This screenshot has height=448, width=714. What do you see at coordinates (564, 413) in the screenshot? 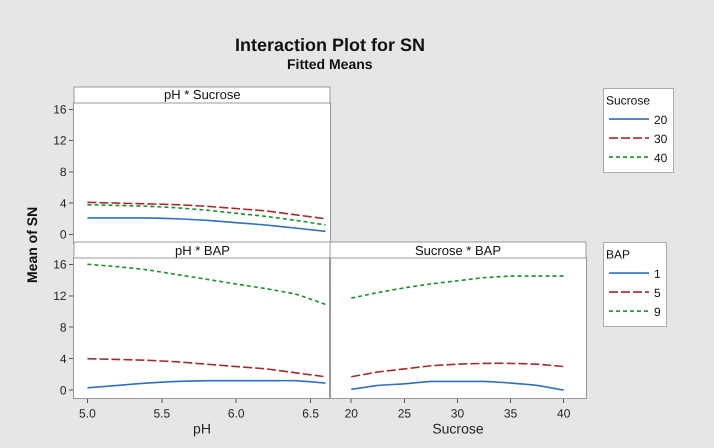
I see `x-tick-label: 40` at bounding box center [564, 413].